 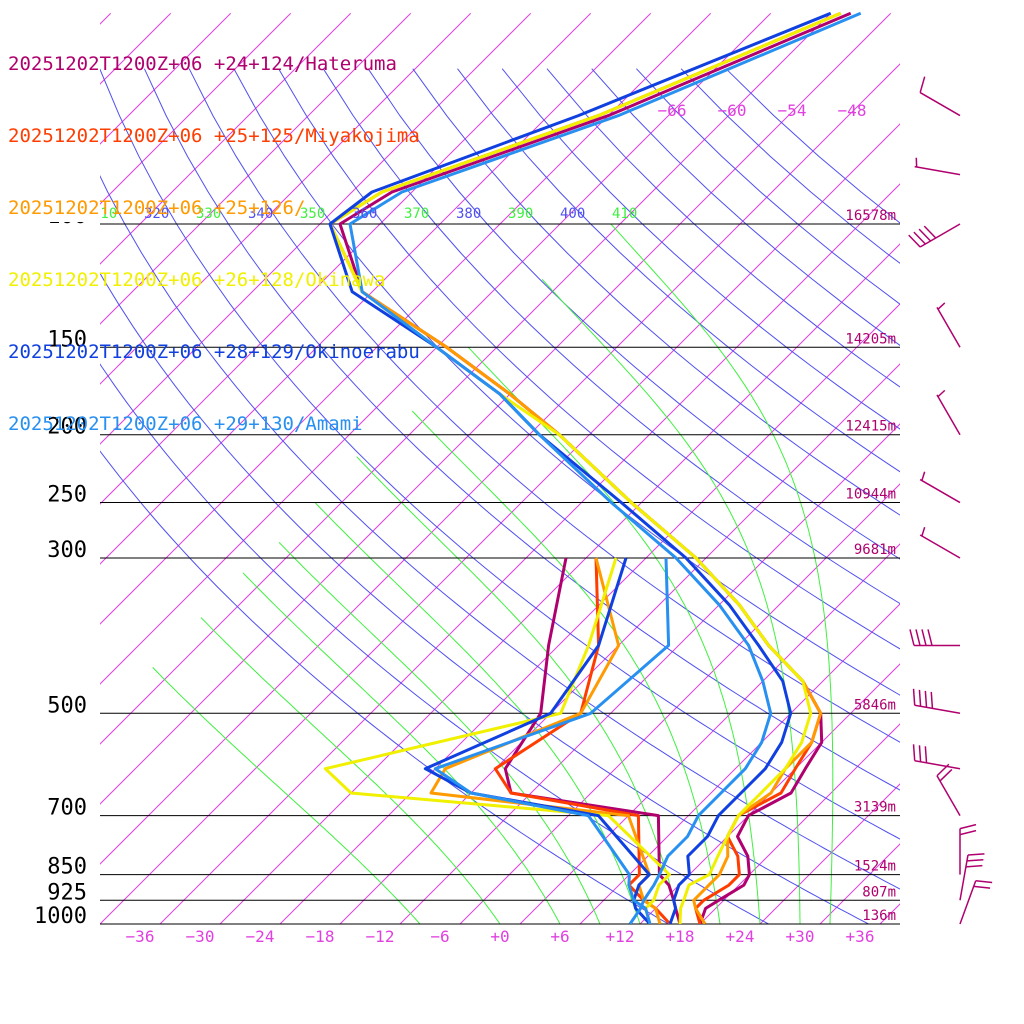 I want to click on temperature-tick-label: +12, so click(x=620, y=936).